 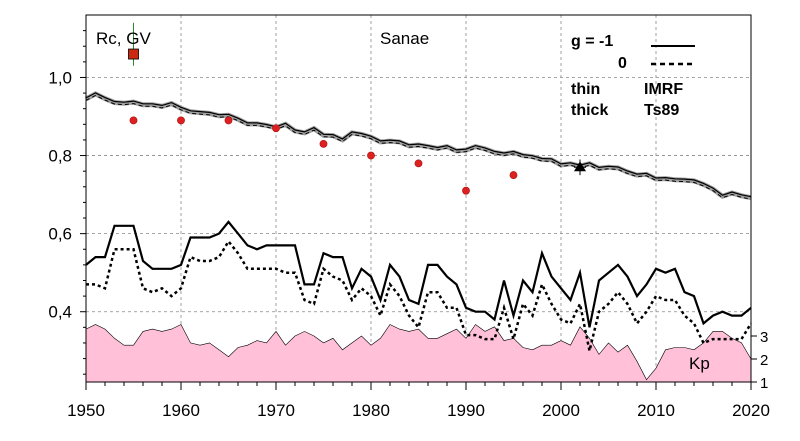 I want to click on kp-area, so click(x=418, y=353).